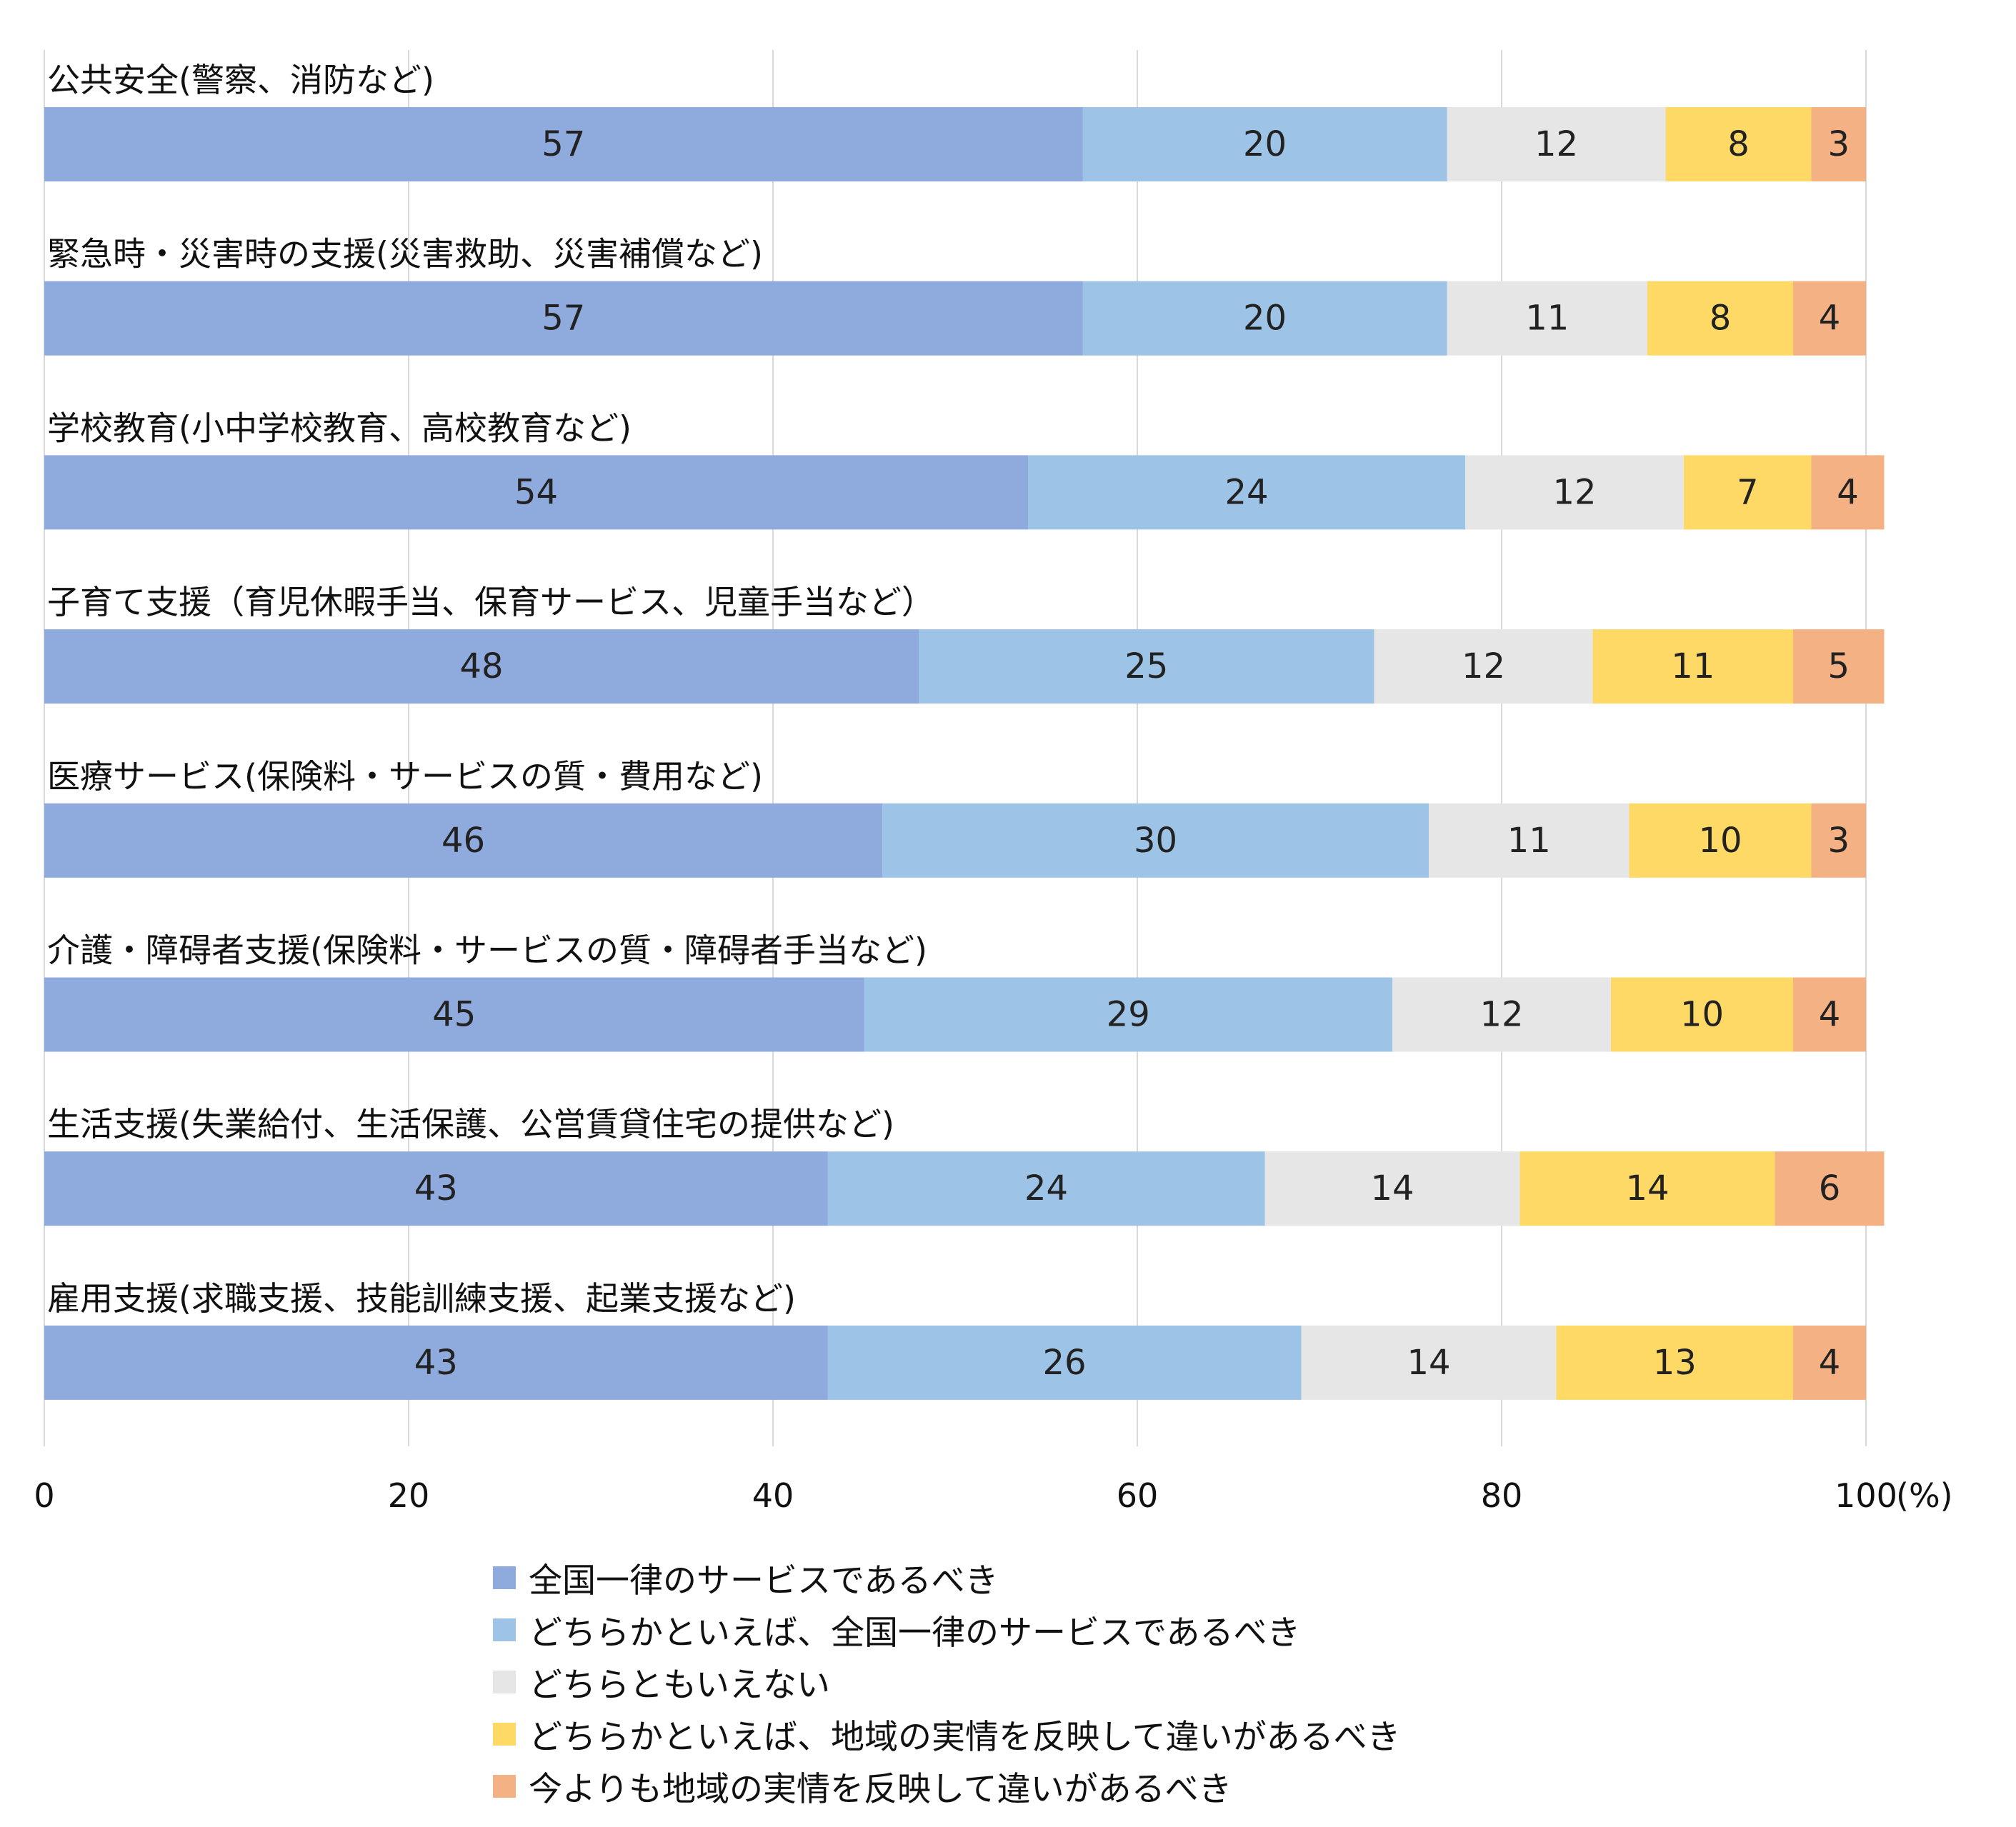  What do you see at coordinates (965, 1737) in the screenshot?
I see `legend-label: どちらかといえば、地域の実情を反映して違いがあるべき` at bounding box center [965, 1737].